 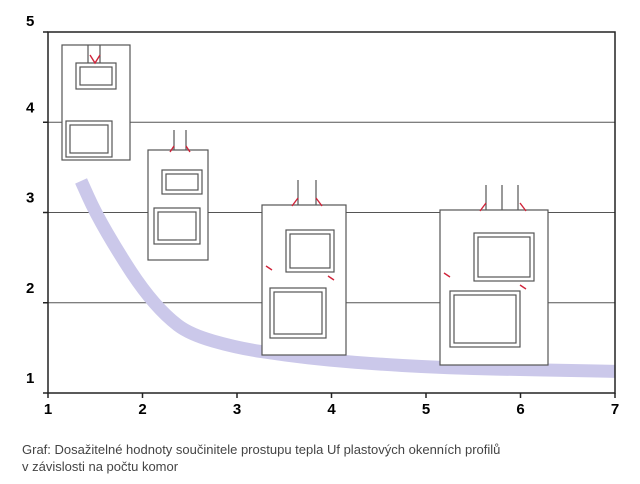 I want to click on y-tick-label-4: 4, so click(x=30, y=107).